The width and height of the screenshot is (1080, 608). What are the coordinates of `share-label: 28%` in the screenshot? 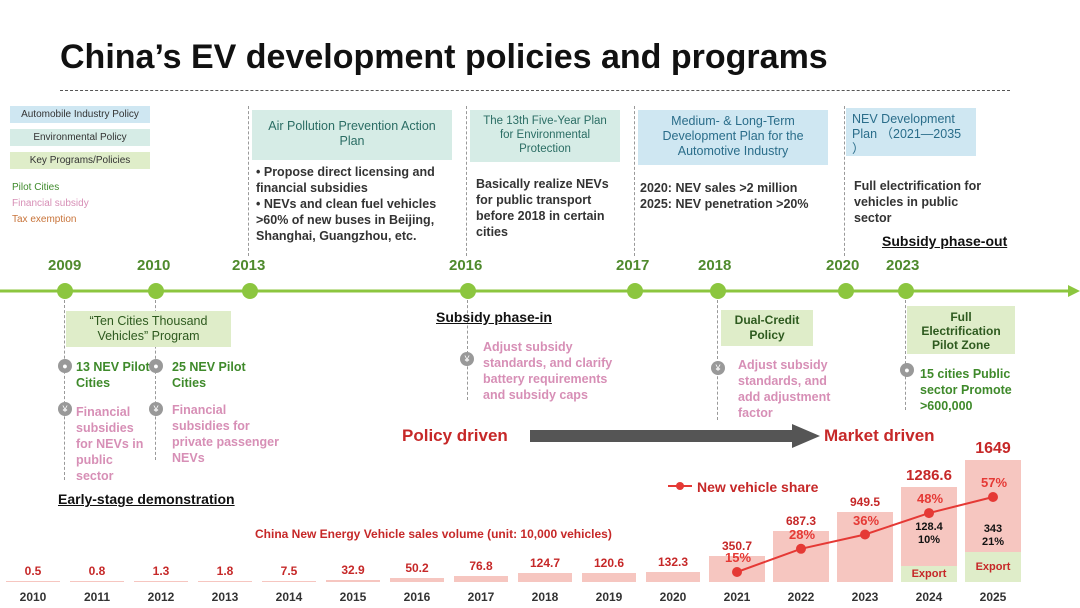 It's located at (802, 534).